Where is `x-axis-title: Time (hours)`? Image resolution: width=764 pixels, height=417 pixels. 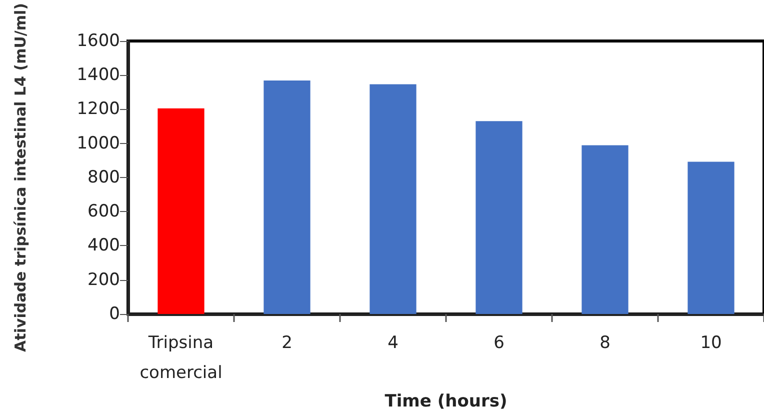 x-axis-title: Time (hours) is located at coordinates (446, 401).